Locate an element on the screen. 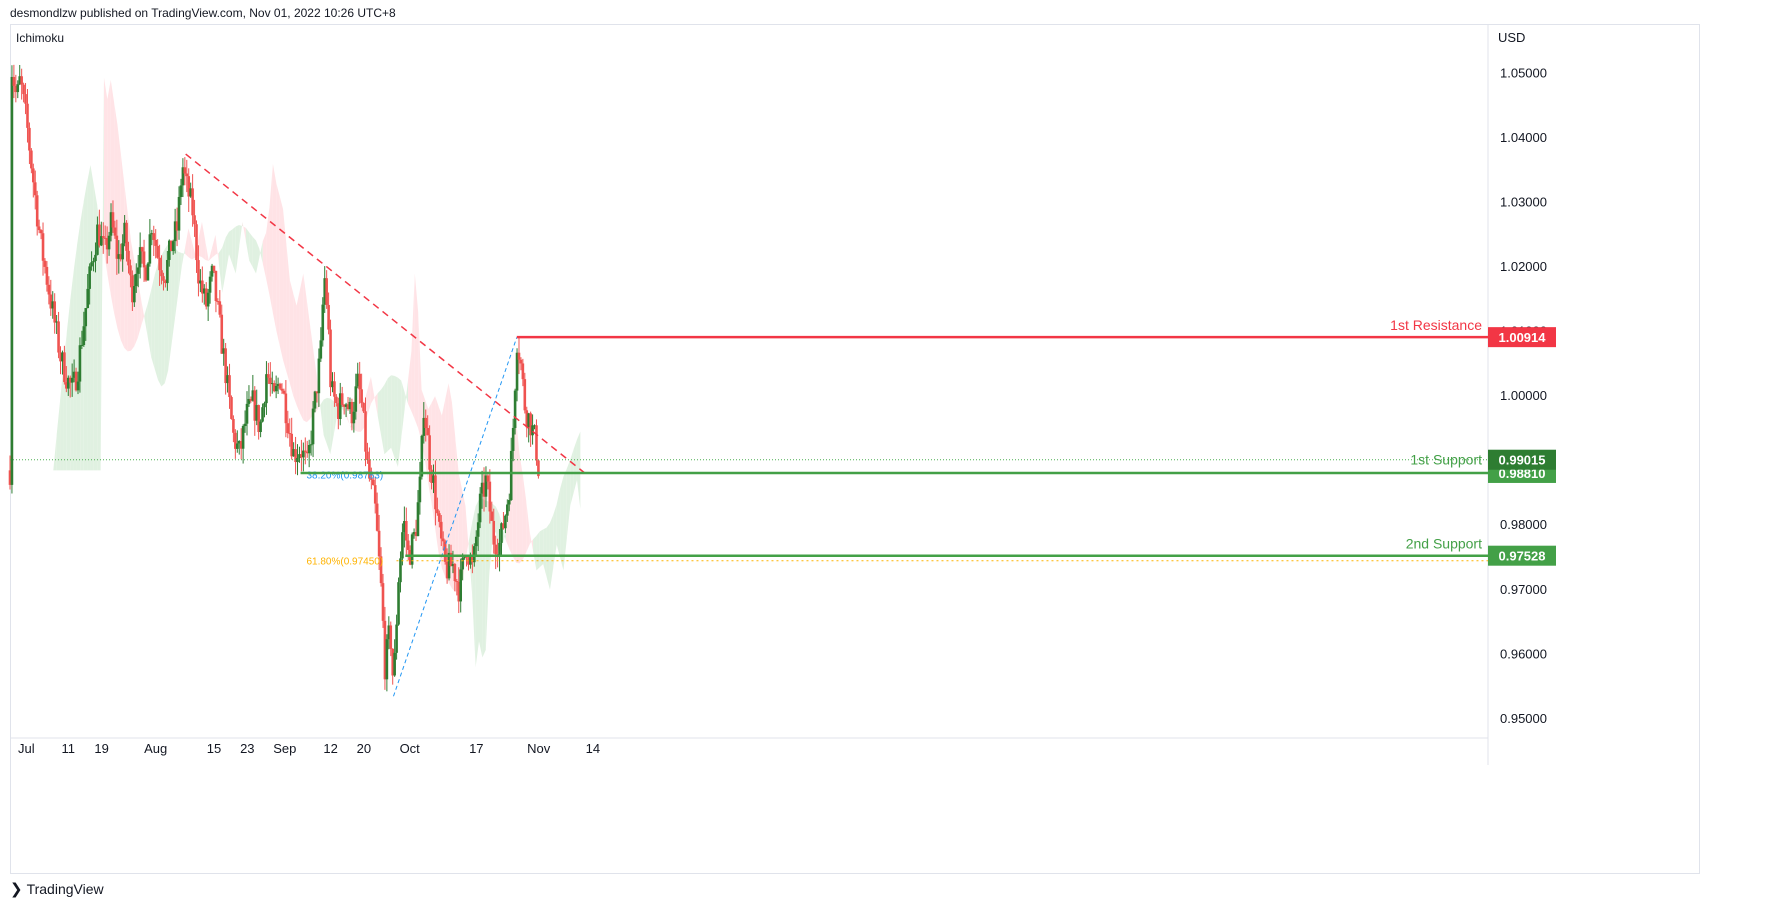 This screenshot has height=907, width=1787. x-tick-label: Oct is located at coordinates (410, 748).